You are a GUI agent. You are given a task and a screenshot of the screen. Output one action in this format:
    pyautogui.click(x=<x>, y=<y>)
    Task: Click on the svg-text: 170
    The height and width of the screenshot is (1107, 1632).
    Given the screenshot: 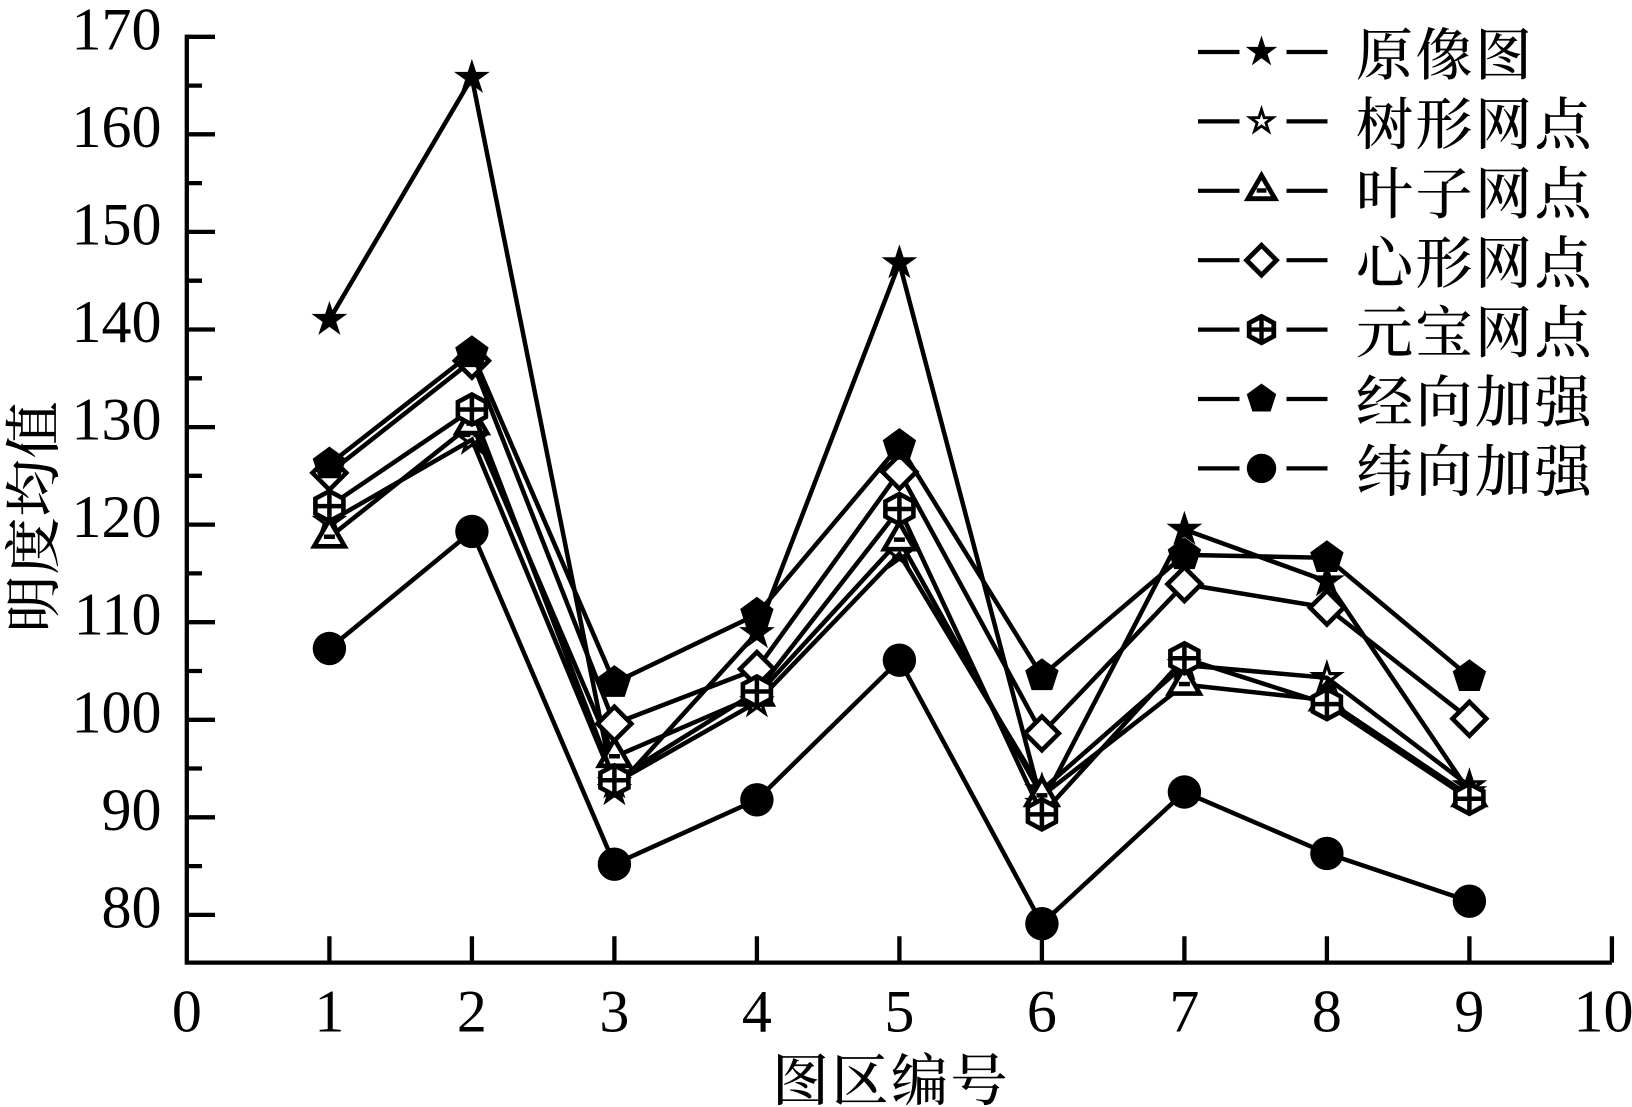 What is the action you would take?
    pyautogui.click(x=117, y=31)
    